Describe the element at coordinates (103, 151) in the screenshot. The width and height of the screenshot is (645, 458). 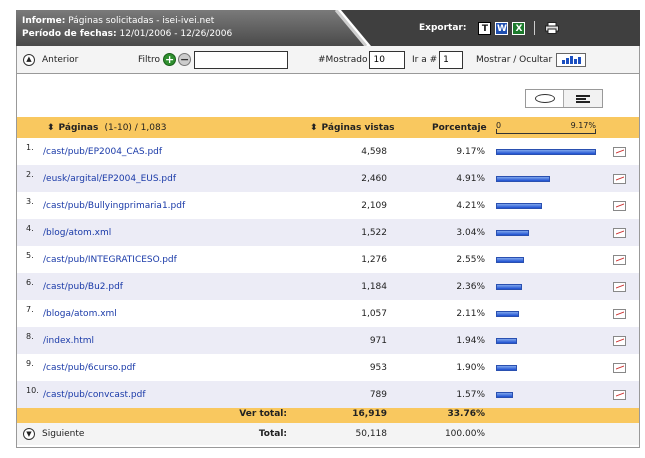
I see `page-link: /cast/pub/EP2004_CAS.pdf` at that location.